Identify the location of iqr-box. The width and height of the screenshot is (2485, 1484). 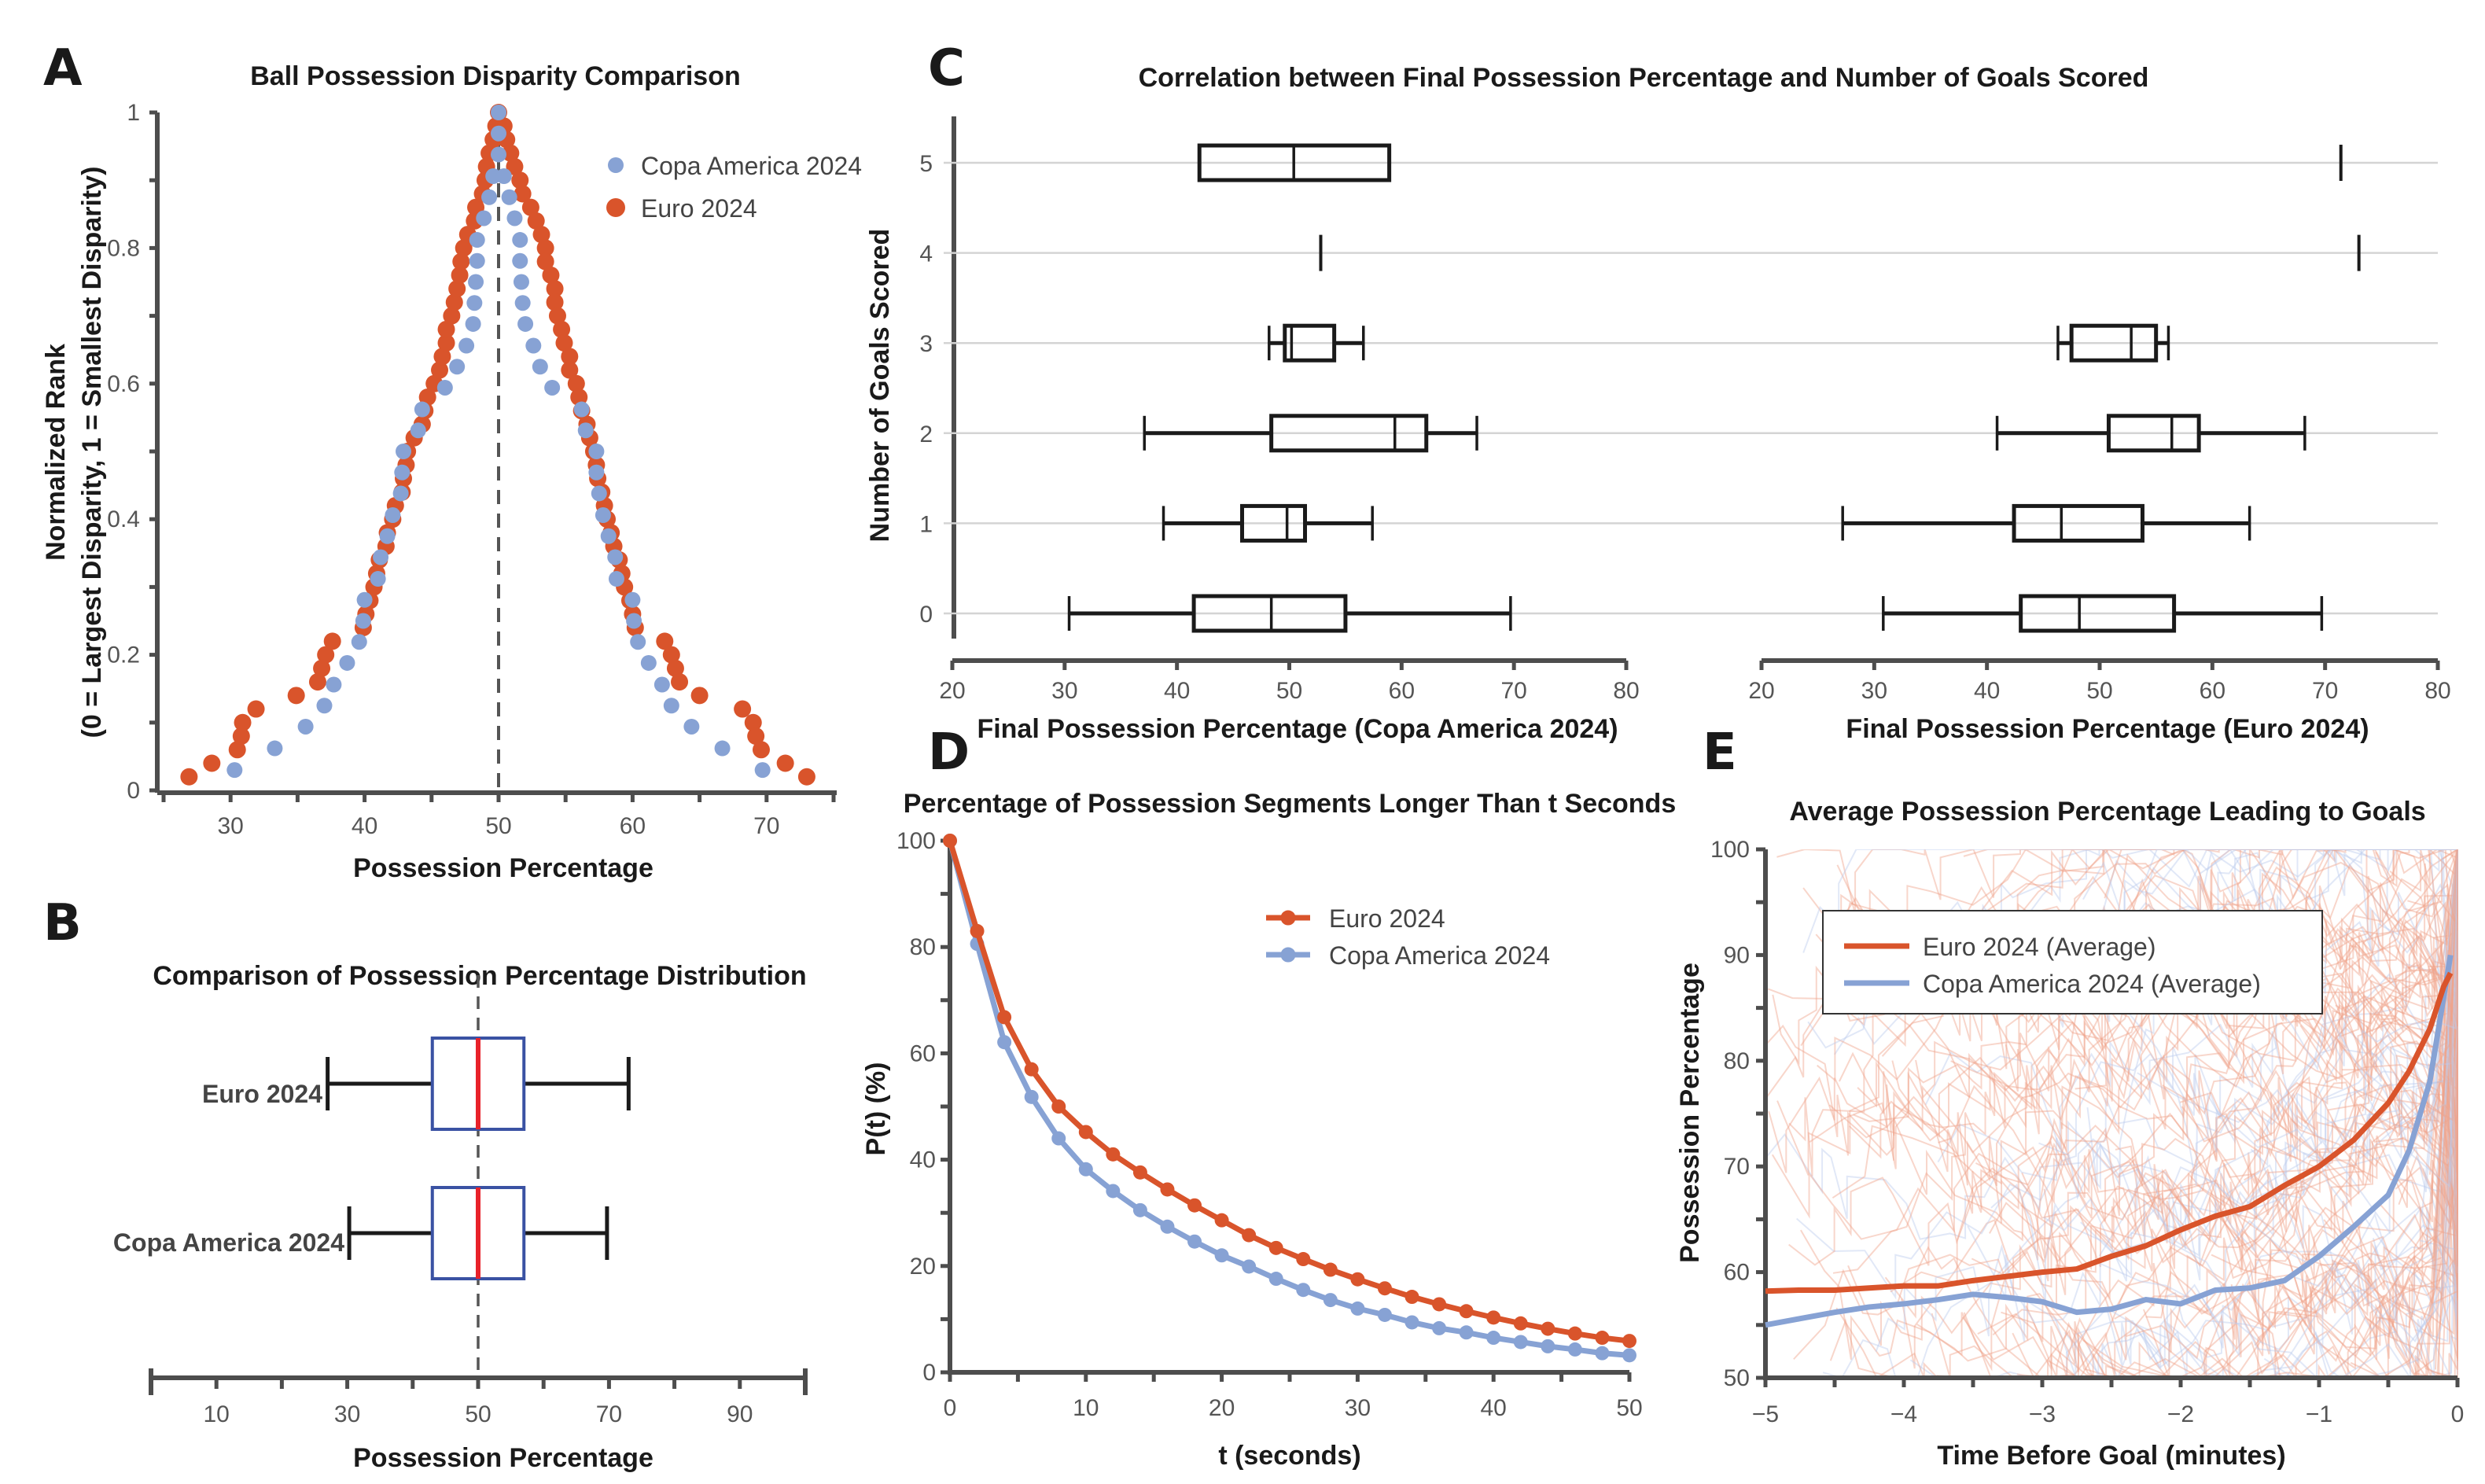
(2078, 523).